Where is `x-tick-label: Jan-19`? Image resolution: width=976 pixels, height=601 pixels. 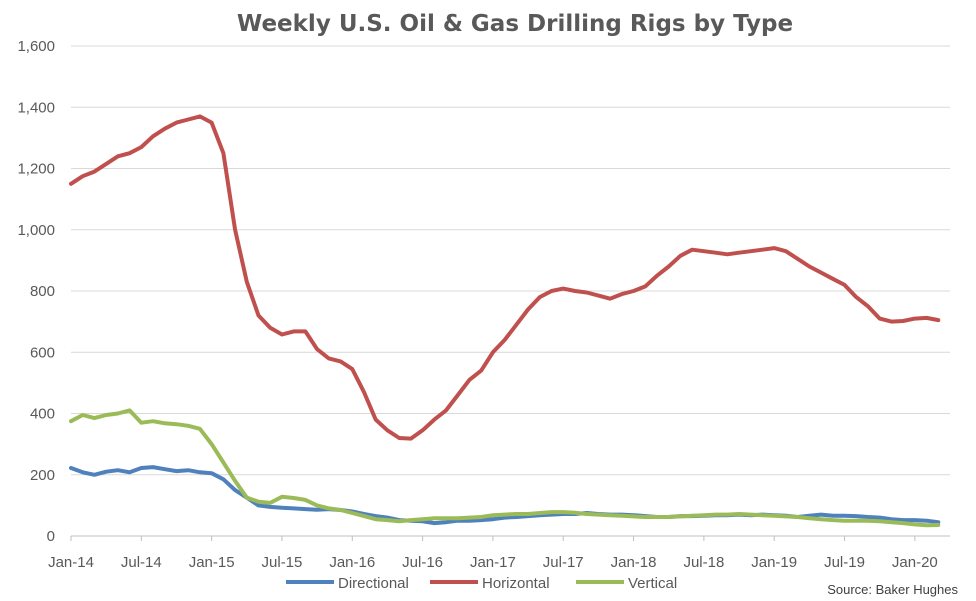
x-tick-label: Jan-19 is located at coordinates (774, 562).